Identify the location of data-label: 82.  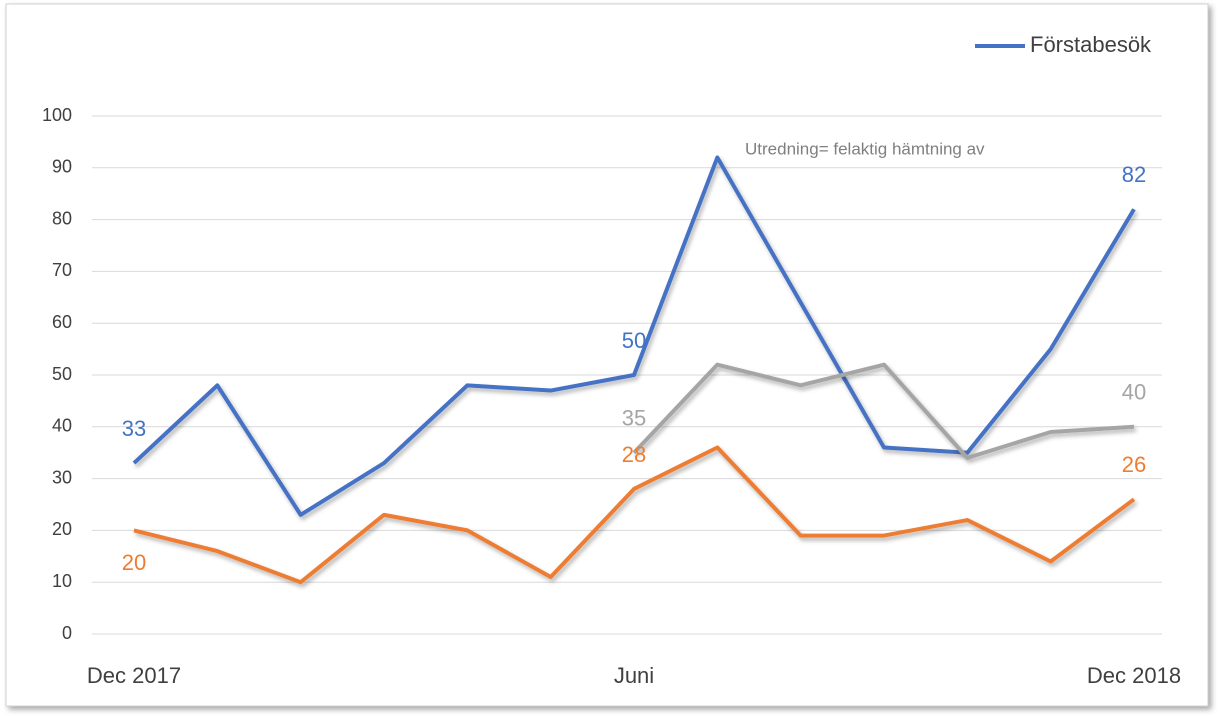
(1134, 174).